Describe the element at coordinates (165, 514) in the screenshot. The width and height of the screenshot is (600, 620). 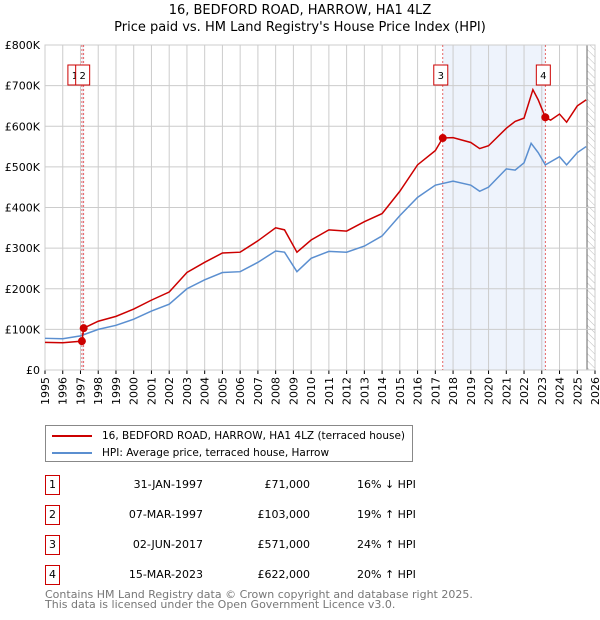
I see `sale-date: 07-MAR-1997` at that location.